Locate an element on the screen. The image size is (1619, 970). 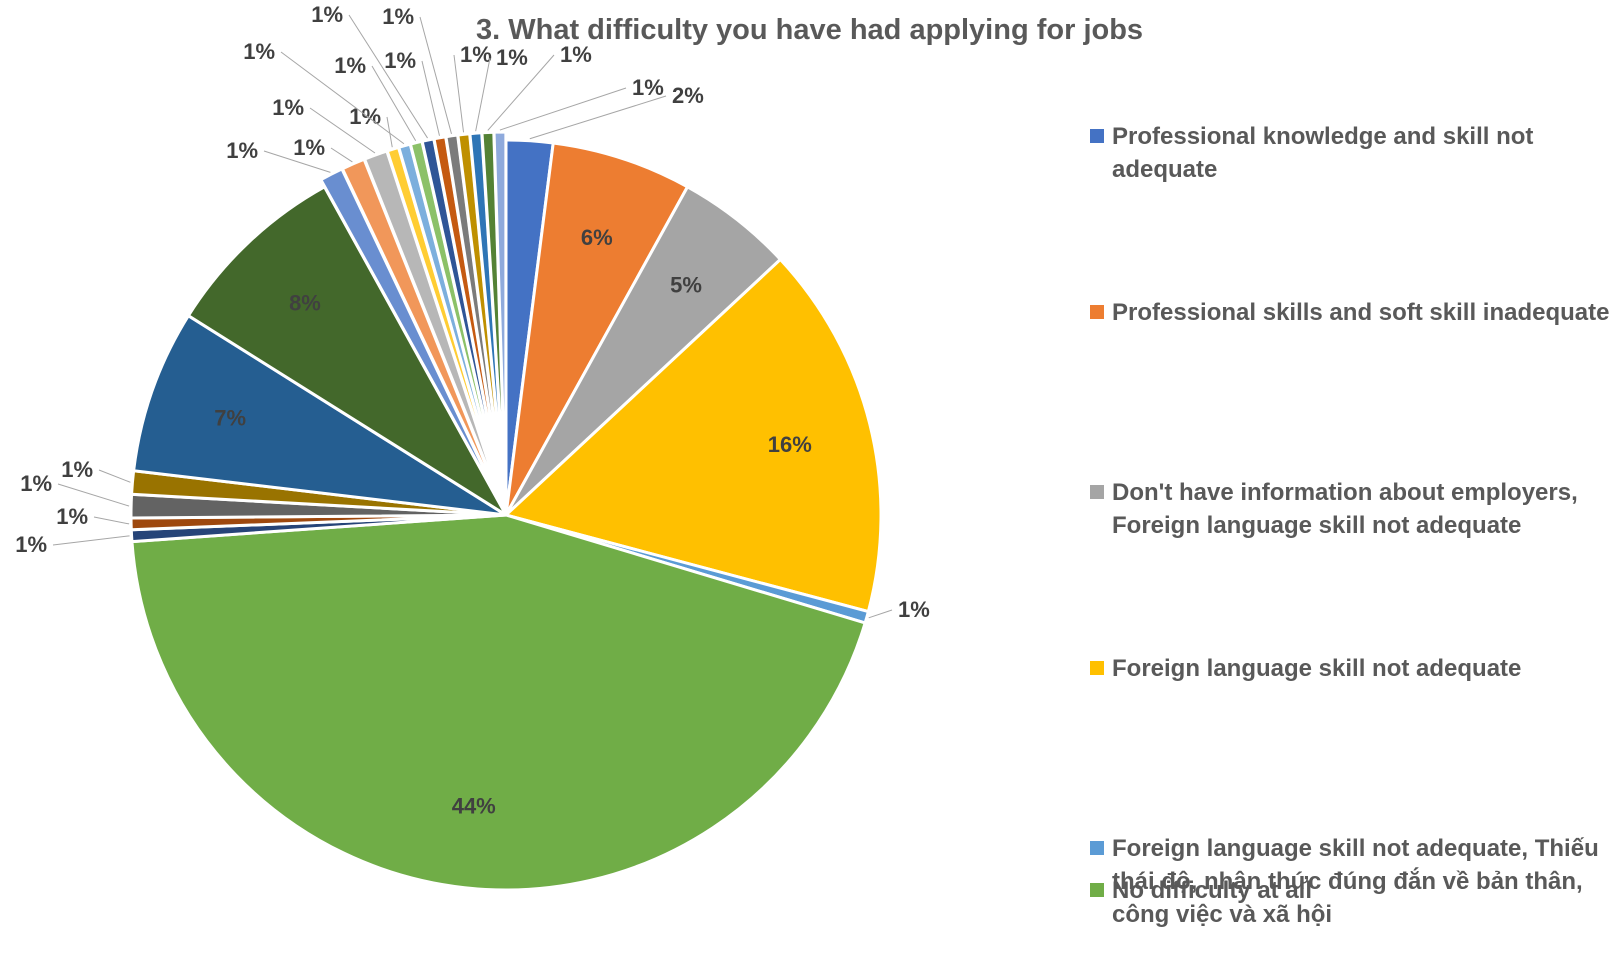
slice-label: 16% is located at coordinates (790, 444).